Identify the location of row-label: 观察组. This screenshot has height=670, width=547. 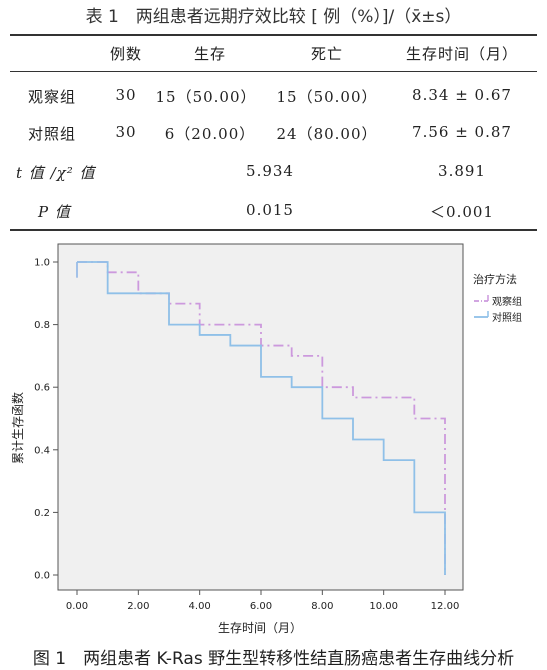
(52, 97).